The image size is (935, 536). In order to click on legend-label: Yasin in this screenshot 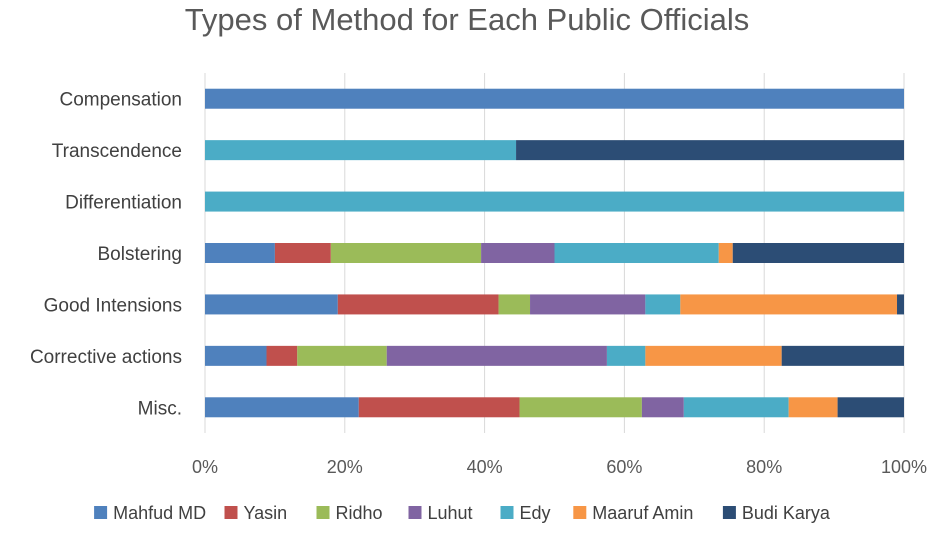, I will do `click(266, 513)`.